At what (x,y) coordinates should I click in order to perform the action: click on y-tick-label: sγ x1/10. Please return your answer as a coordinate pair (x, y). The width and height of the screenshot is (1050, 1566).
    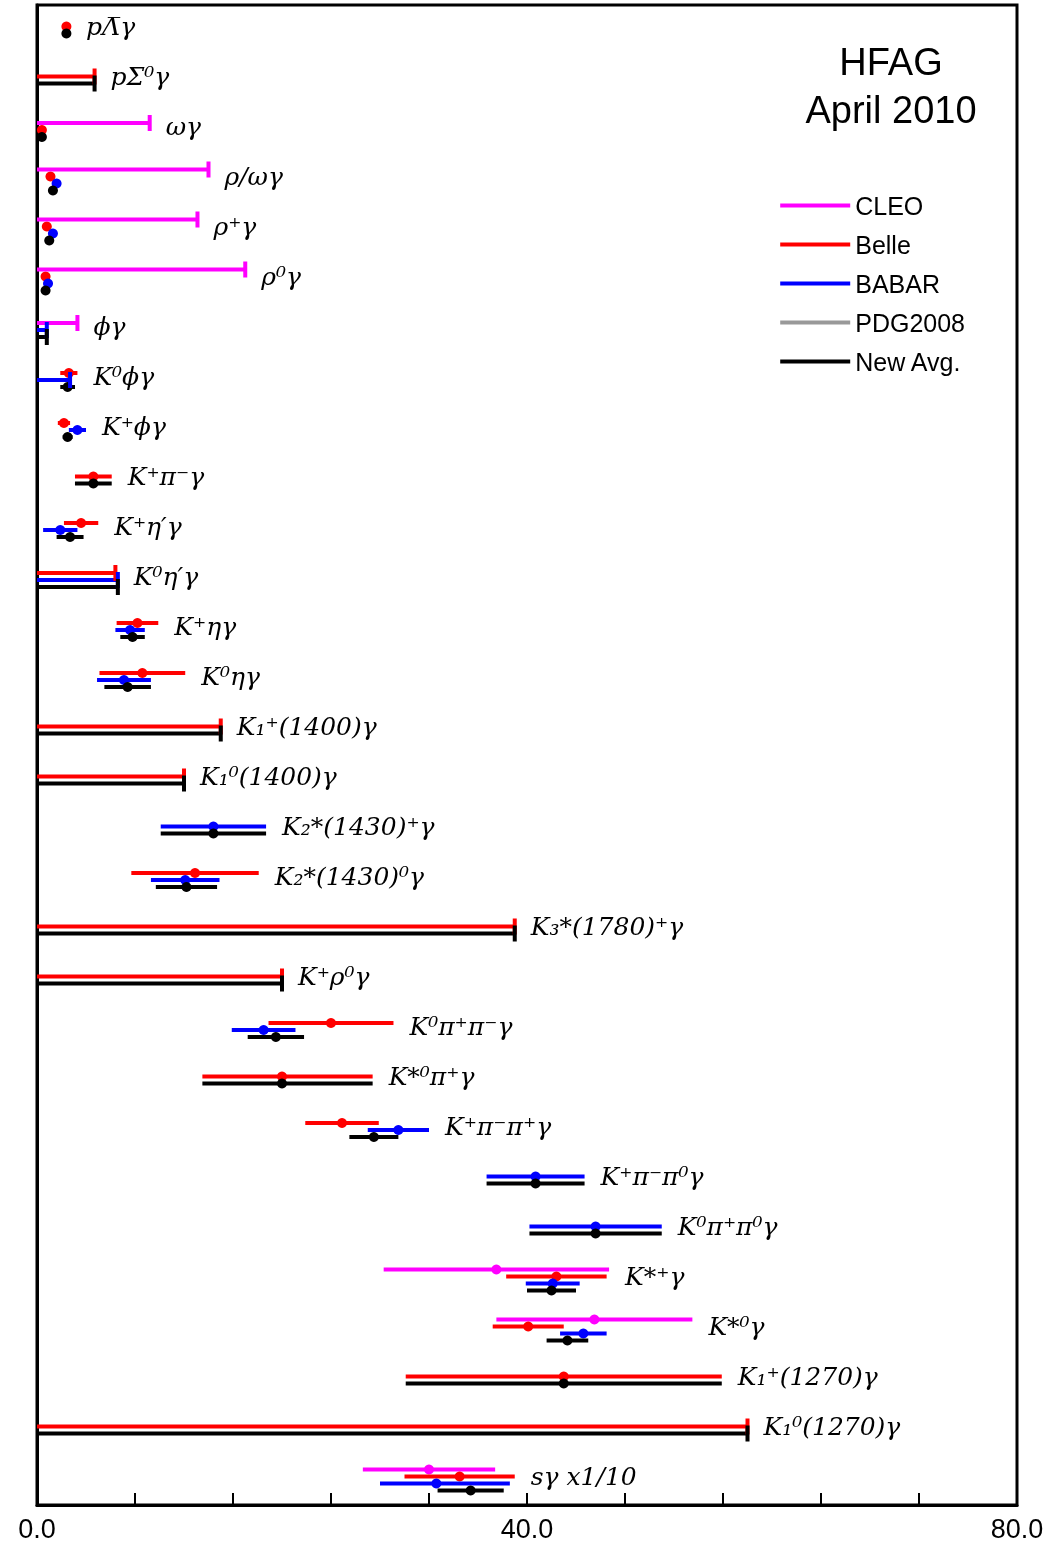
    Looking at the image, I should click on (583, 1476).